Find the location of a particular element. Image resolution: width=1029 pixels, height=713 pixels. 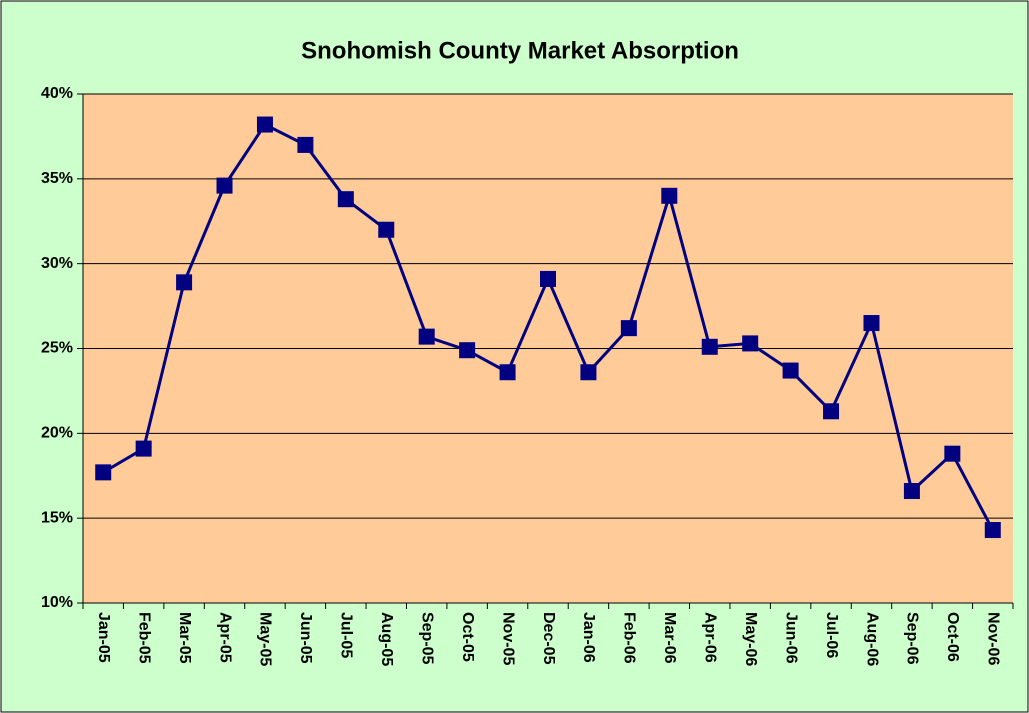

y-tick-label: 20% is located at coordinates (57, 433).